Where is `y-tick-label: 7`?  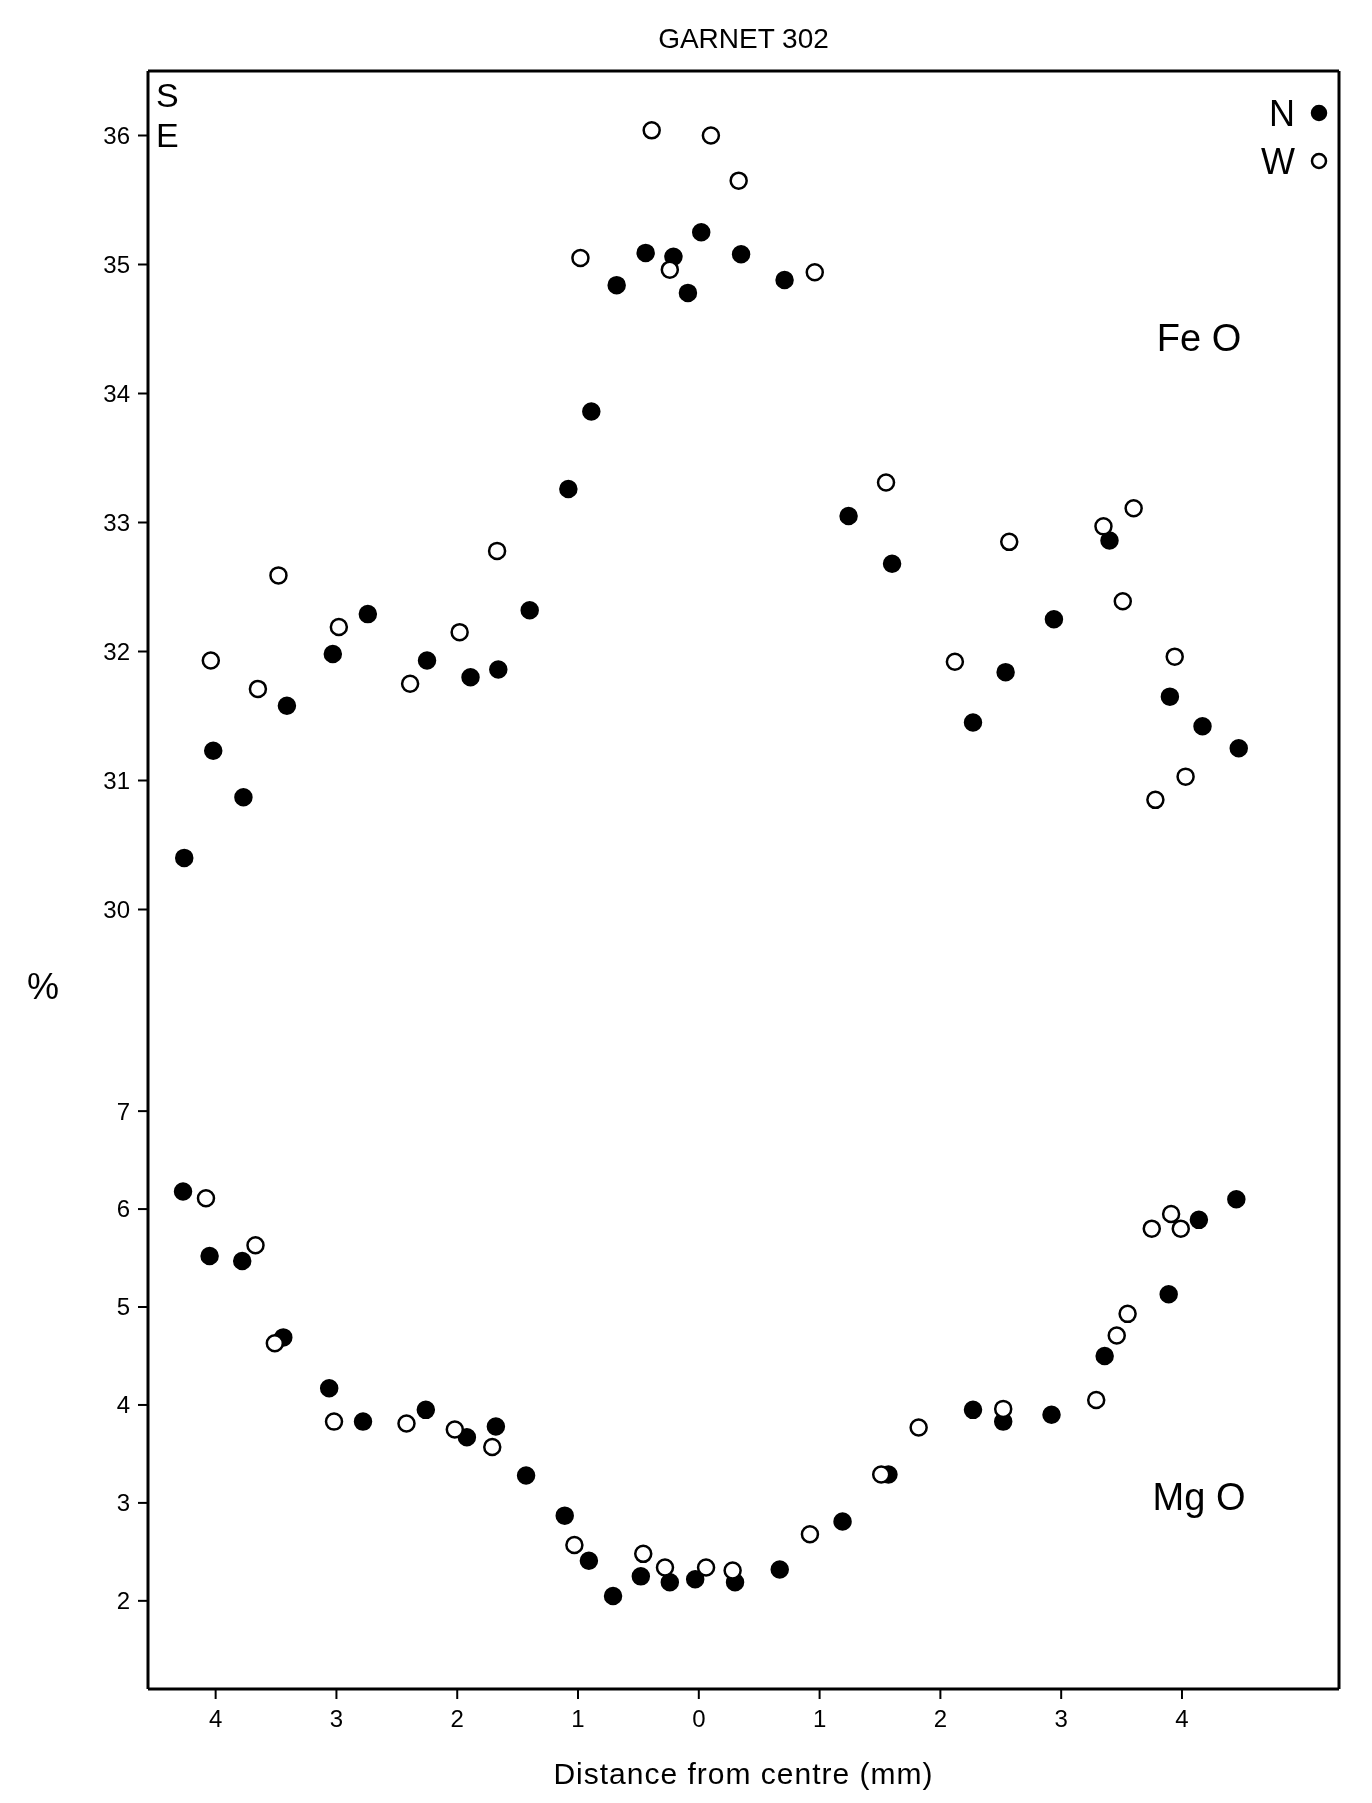 y-tick-label: 7 is located at coordinates (123, 1111).